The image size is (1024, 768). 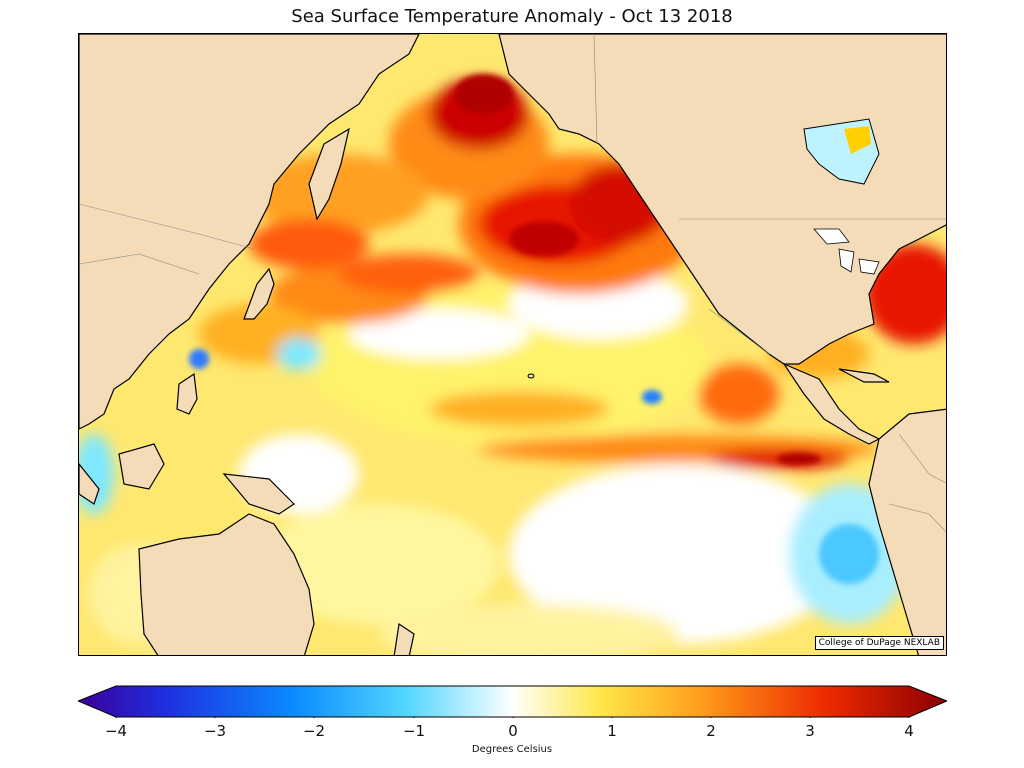 What do you see at coordinates (414, 731) in the screenshot?
I see `colorbar-tick-label: −1` at bounding box center [414, 731].